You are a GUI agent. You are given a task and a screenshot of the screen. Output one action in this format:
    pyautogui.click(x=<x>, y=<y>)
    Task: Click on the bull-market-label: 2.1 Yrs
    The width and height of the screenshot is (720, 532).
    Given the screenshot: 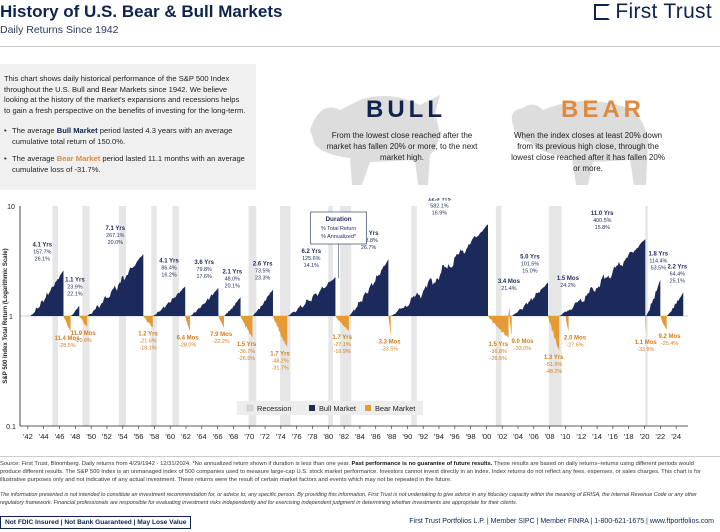 What is the action you would take?
    pyautogui.click(x=232, y=272)
    